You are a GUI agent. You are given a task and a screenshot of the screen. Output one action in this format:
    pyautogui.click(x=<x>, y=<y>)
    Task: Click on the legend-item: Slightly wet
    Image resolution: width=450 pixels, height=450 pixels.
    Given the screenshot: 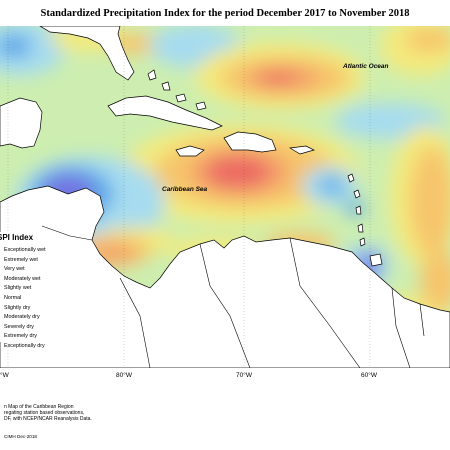 What is the action you would take?
    pyautogui.click(x=18, y=288)
    